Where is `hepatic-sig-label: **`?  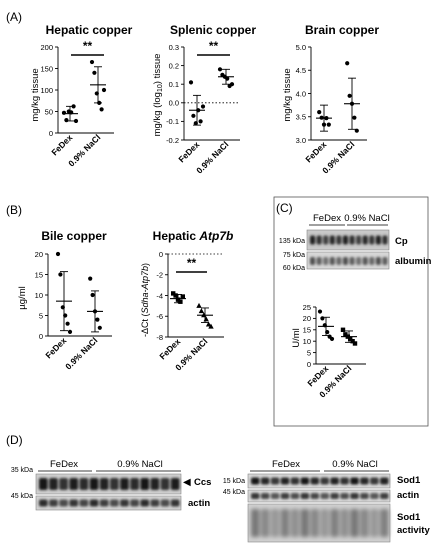
hepatic-sig-label: ** is located at coordinates (88, 46).